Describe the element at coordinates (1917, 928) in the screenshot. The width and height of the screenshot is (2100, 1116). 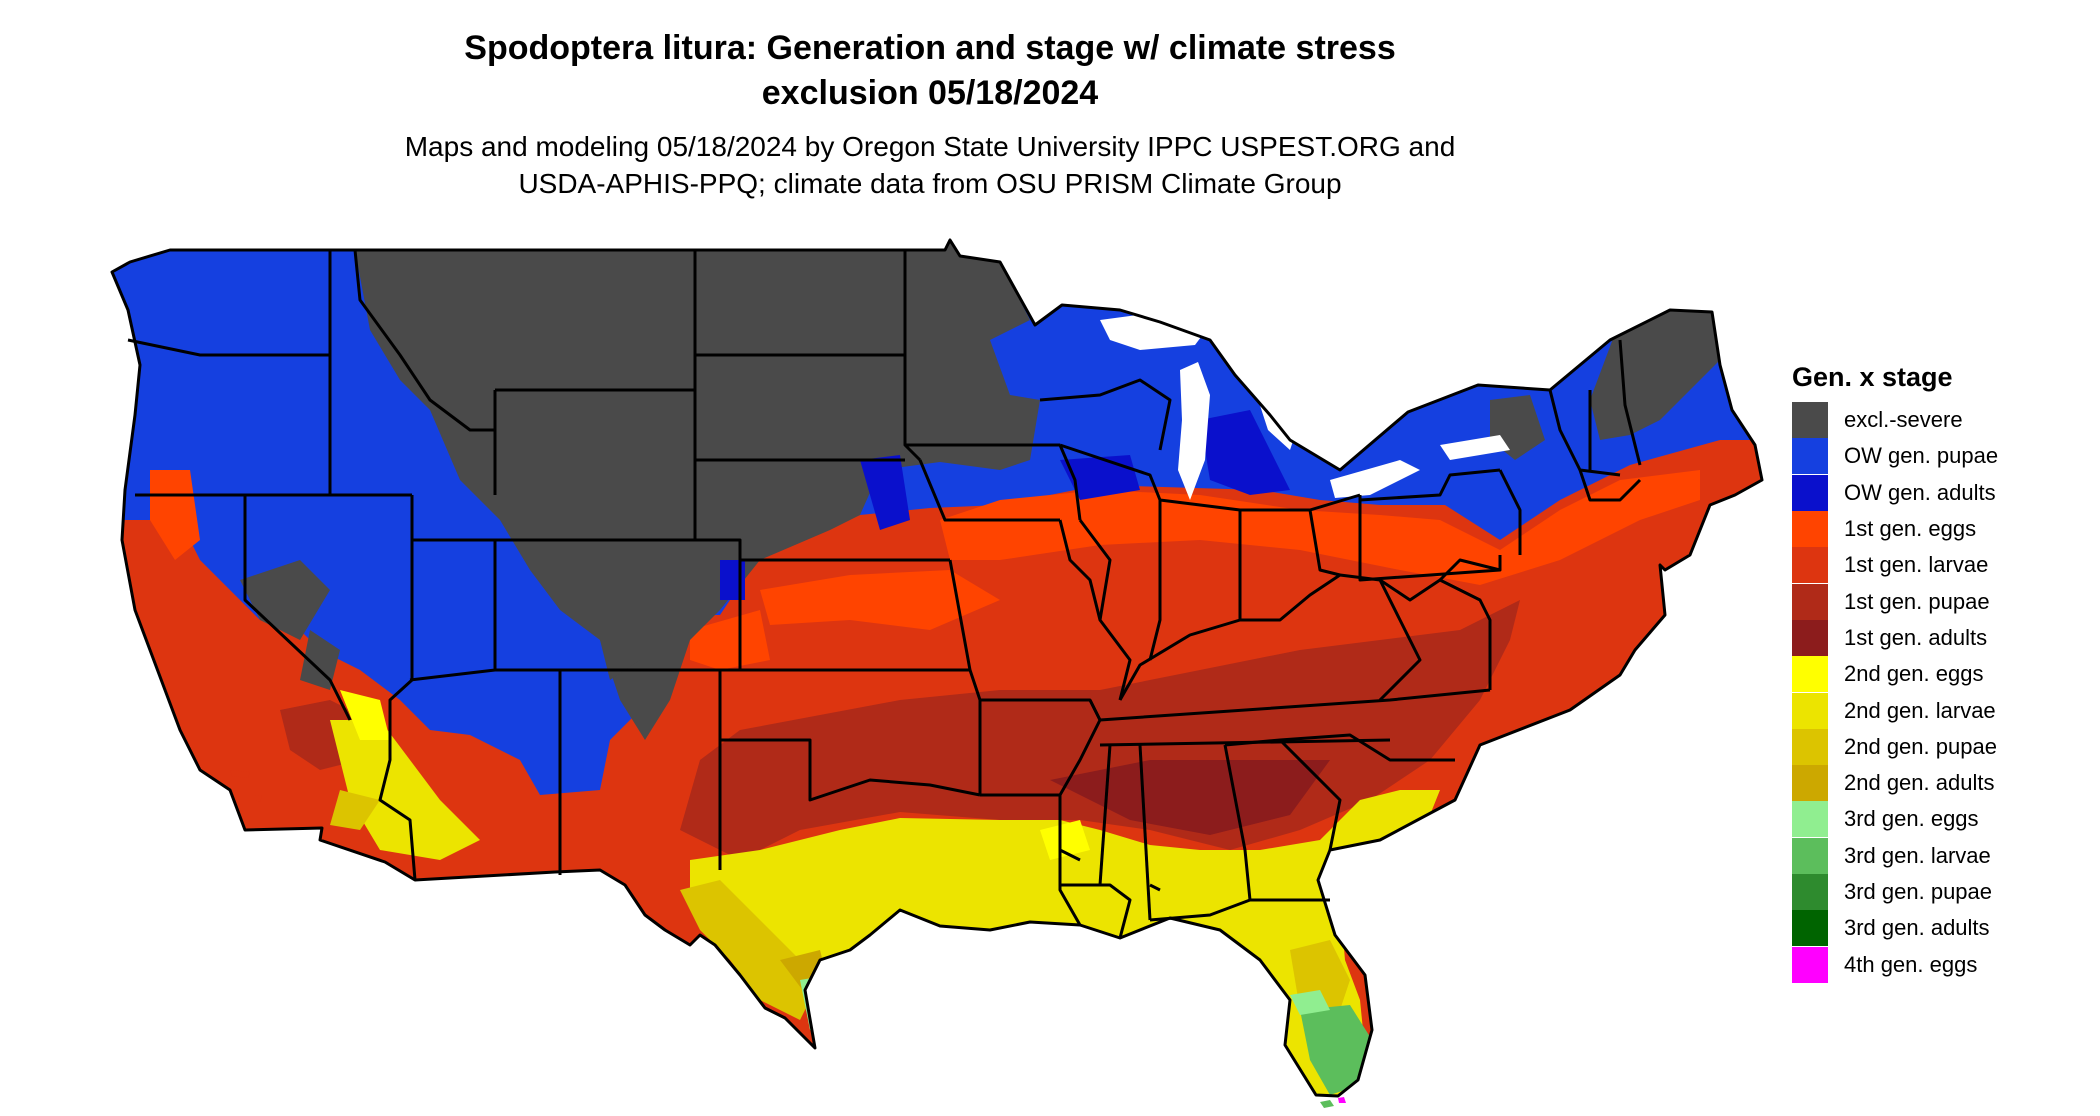
I see `legend-label: 3rd gen. adults` at that location.